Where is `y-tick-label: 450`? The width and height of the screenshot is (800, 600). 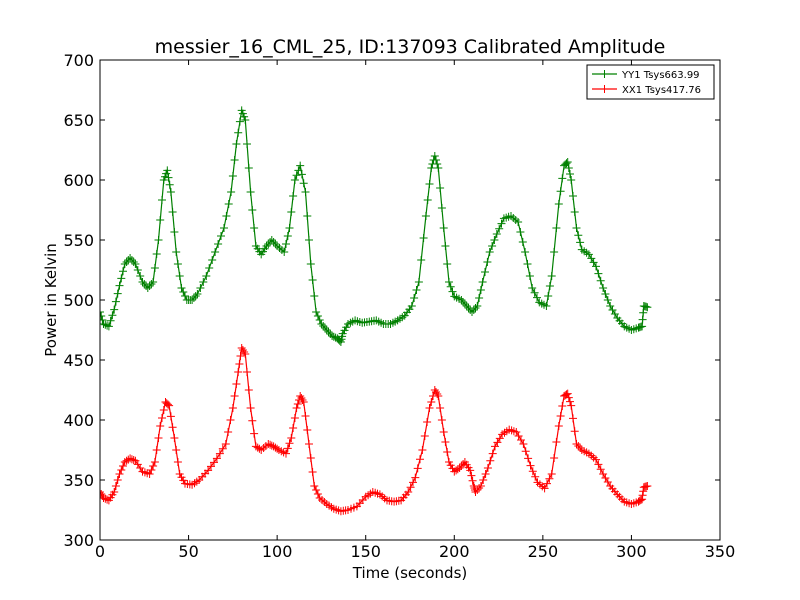 y-tick-label: 450 is located at coordinates (78, 360).